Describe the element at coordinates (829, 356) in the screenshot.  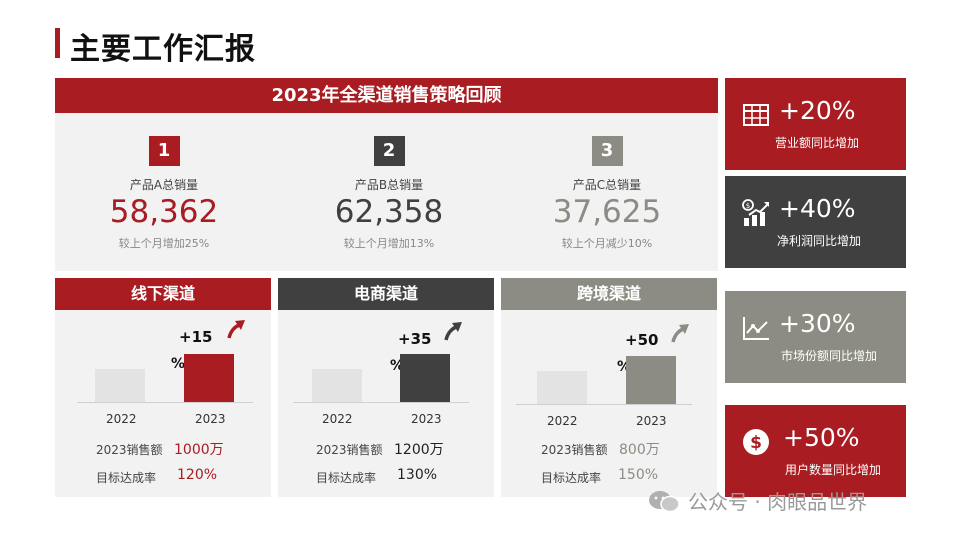
I see `kpi-label: 市场份额同比增加` at that location.